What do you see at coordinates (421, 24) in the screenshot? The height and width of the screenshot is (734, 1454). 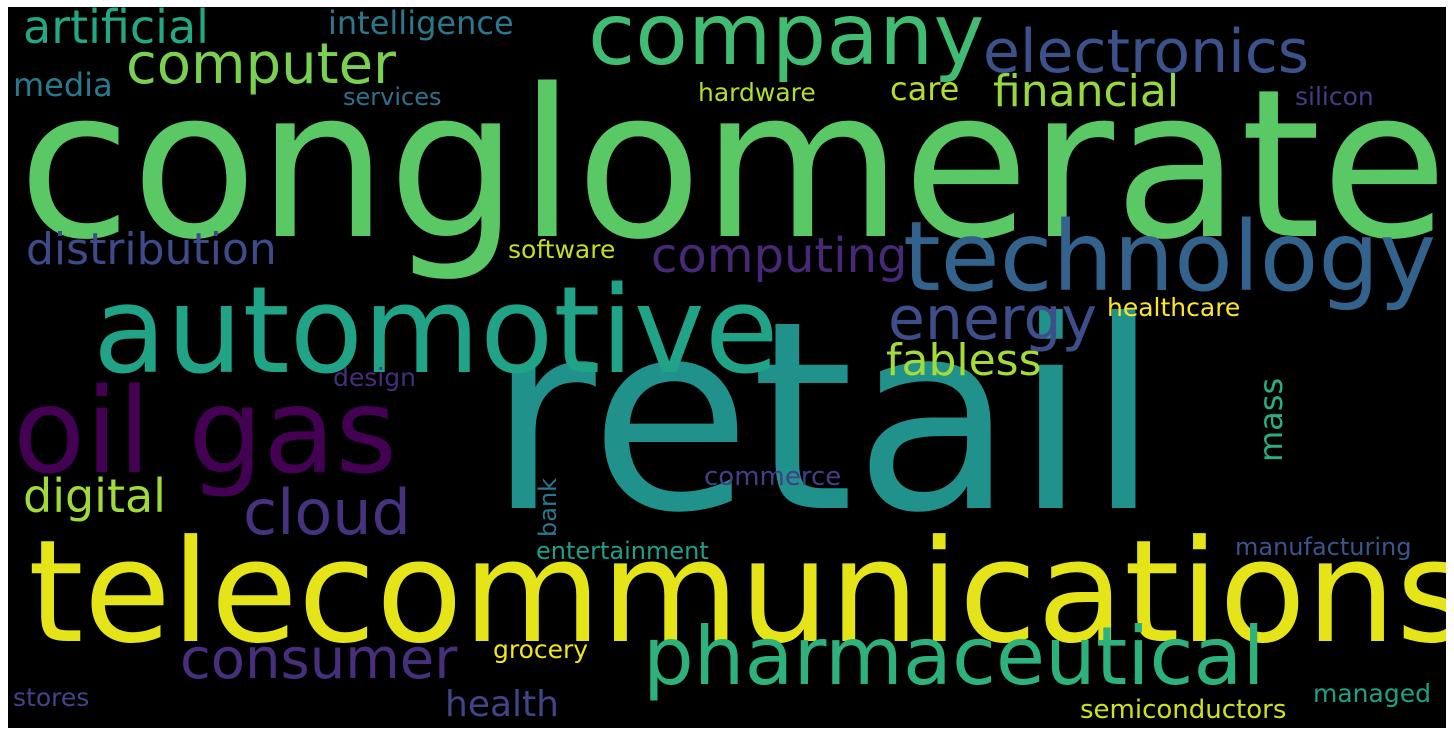 I see `word-intelligence: intelligence` at bounding box center [421, 24].